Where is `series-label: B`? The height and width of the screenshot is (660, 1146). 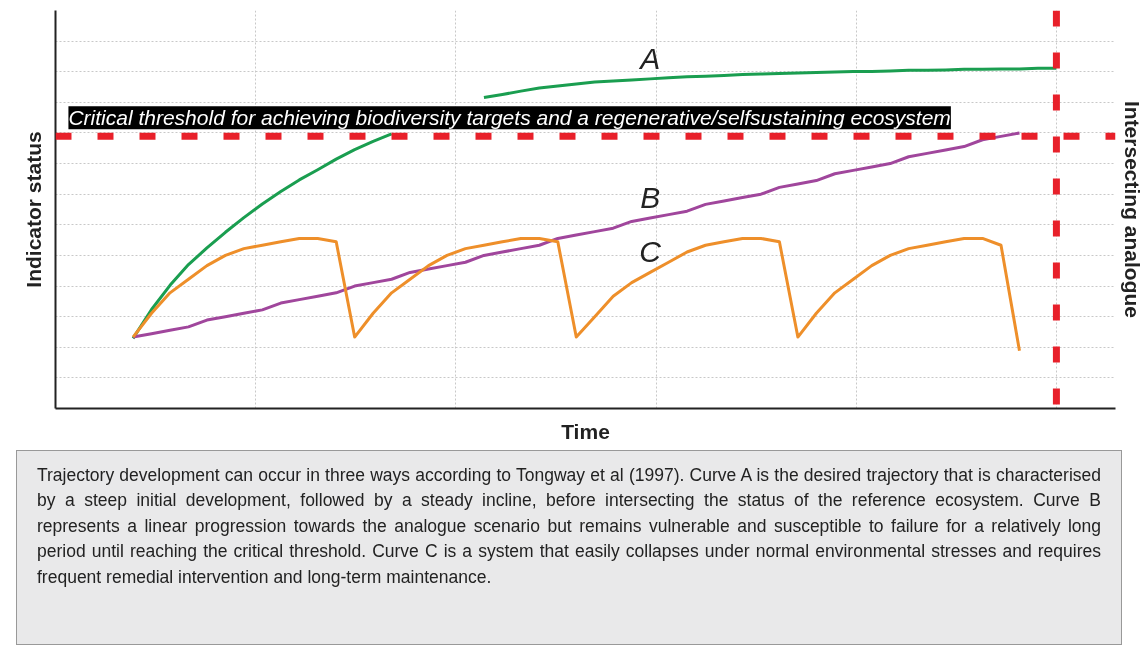
series-label: B is located at coordinates (650, 197).